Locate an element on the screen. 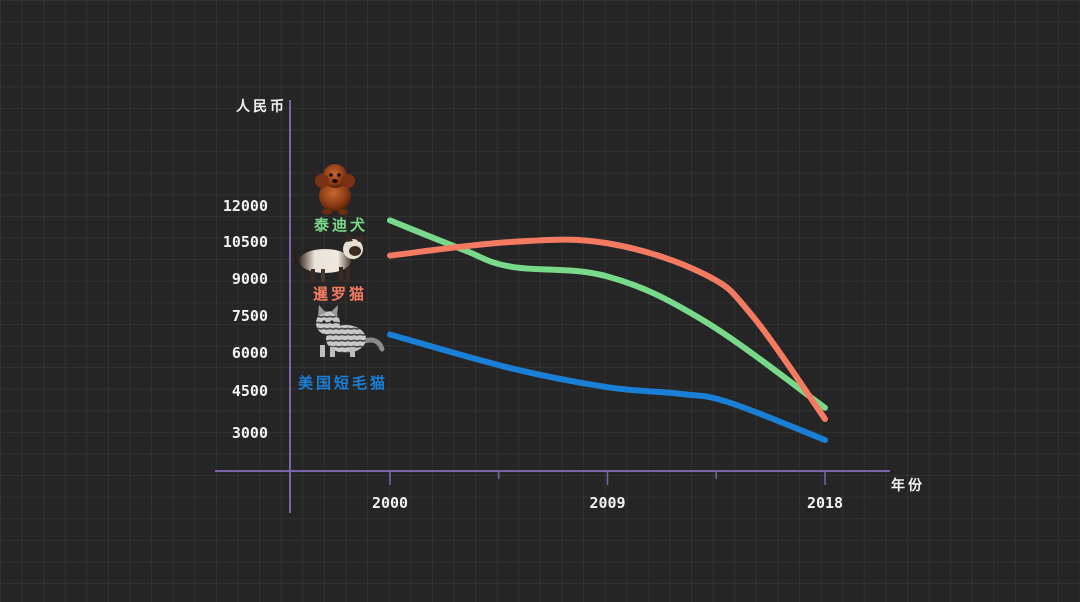  x-axis-title: 年份 is located at coordinates (908, 485).